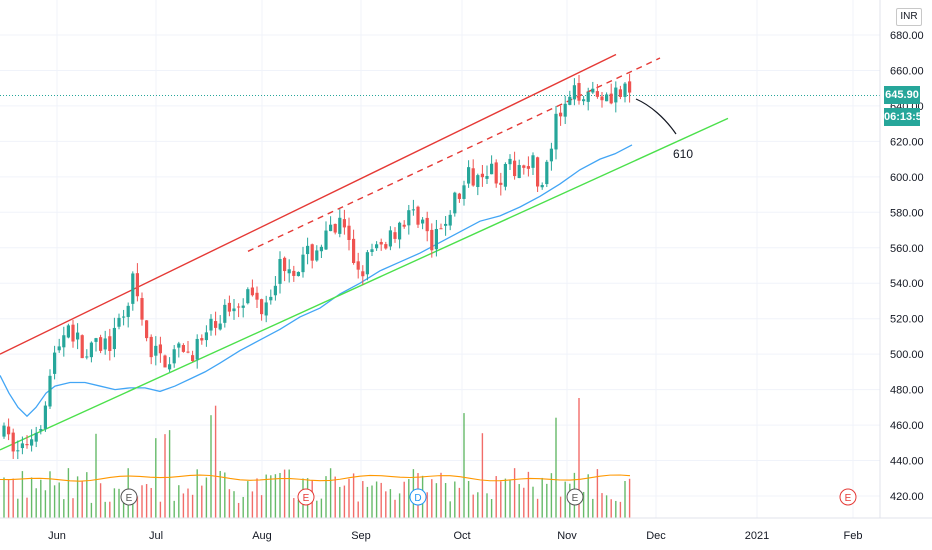  What do you see at coordinates (907, 355) in the screenshot?
I see `y-tick-label: 500.00` at bounding box center [907, 355].